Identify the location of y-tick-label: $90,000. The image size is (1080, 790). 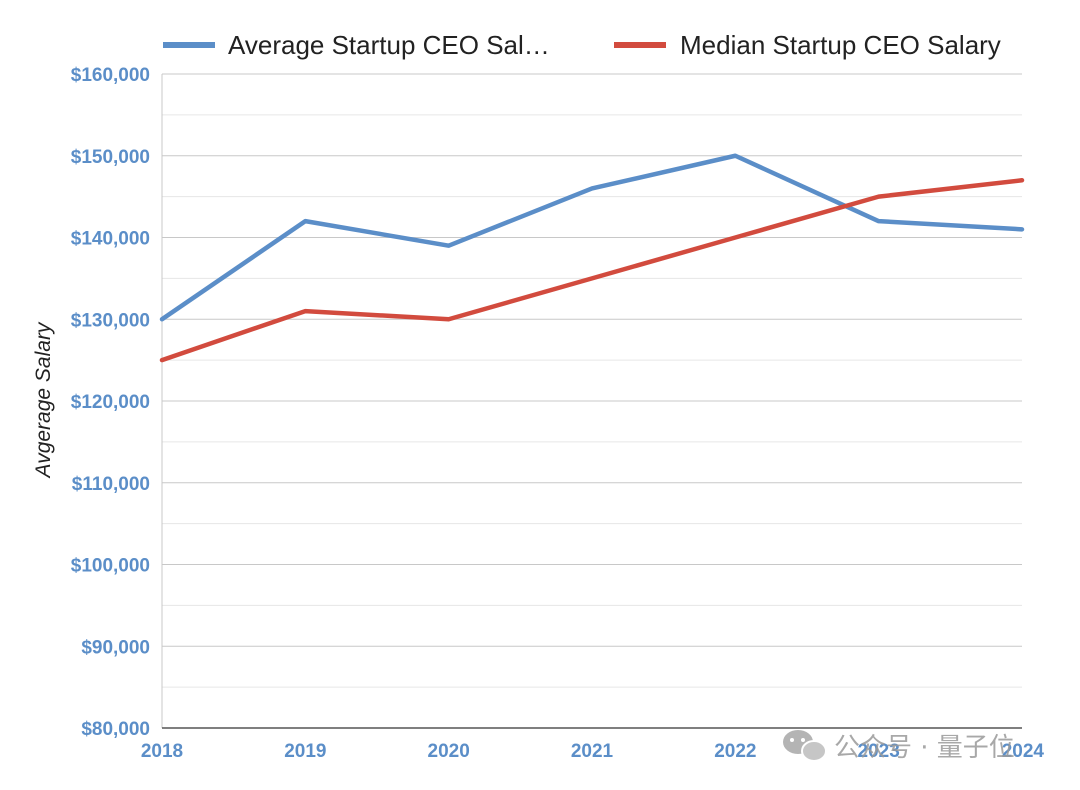
(115, 647).